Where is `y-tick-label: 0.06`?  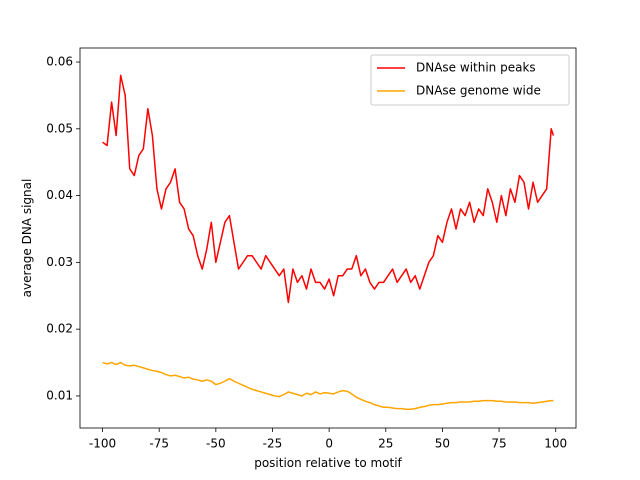
y-tick-label: 0.06 is located at coordinates (59, 62).